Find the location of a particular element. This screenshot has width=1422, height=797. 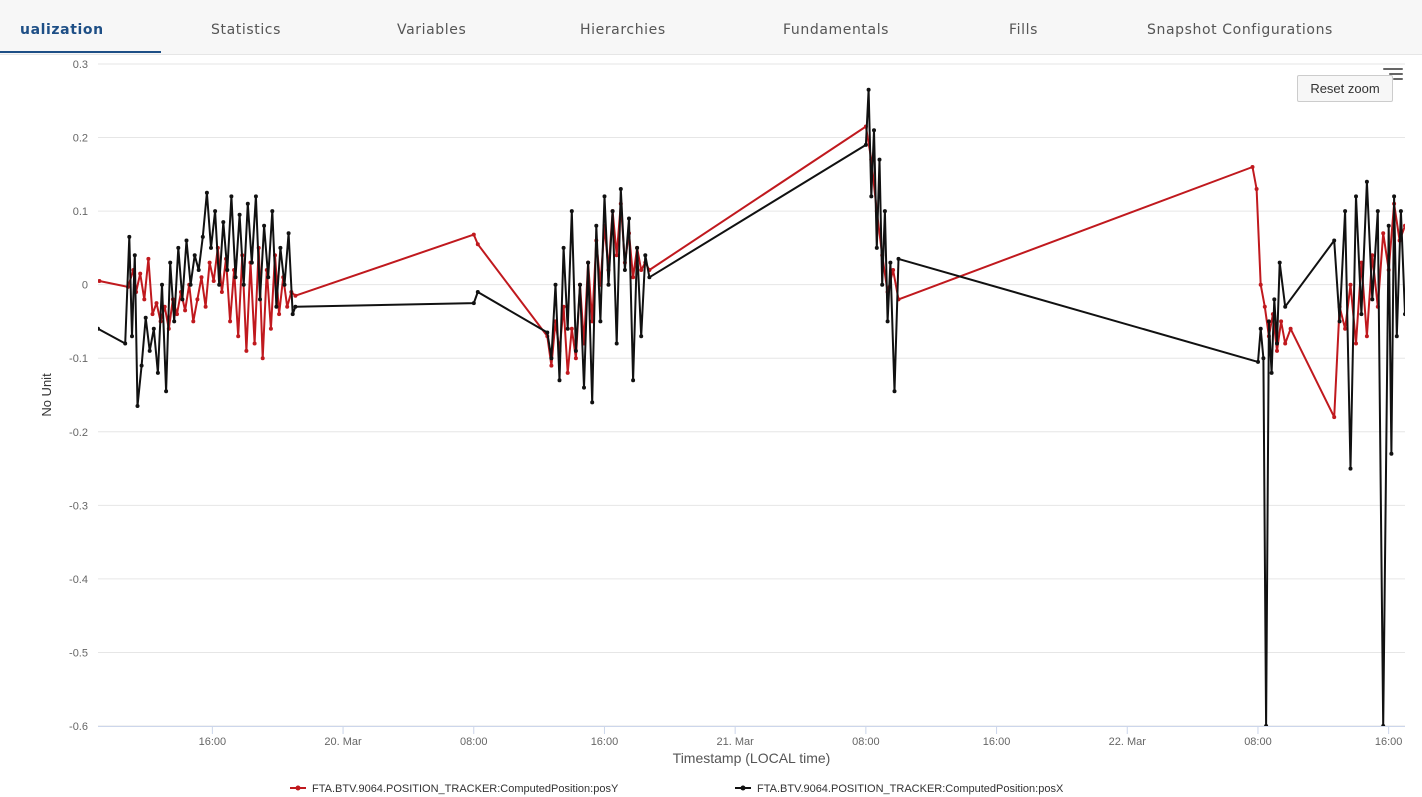

y-tick-label: -0.5 is located at coordinates (78, 653).